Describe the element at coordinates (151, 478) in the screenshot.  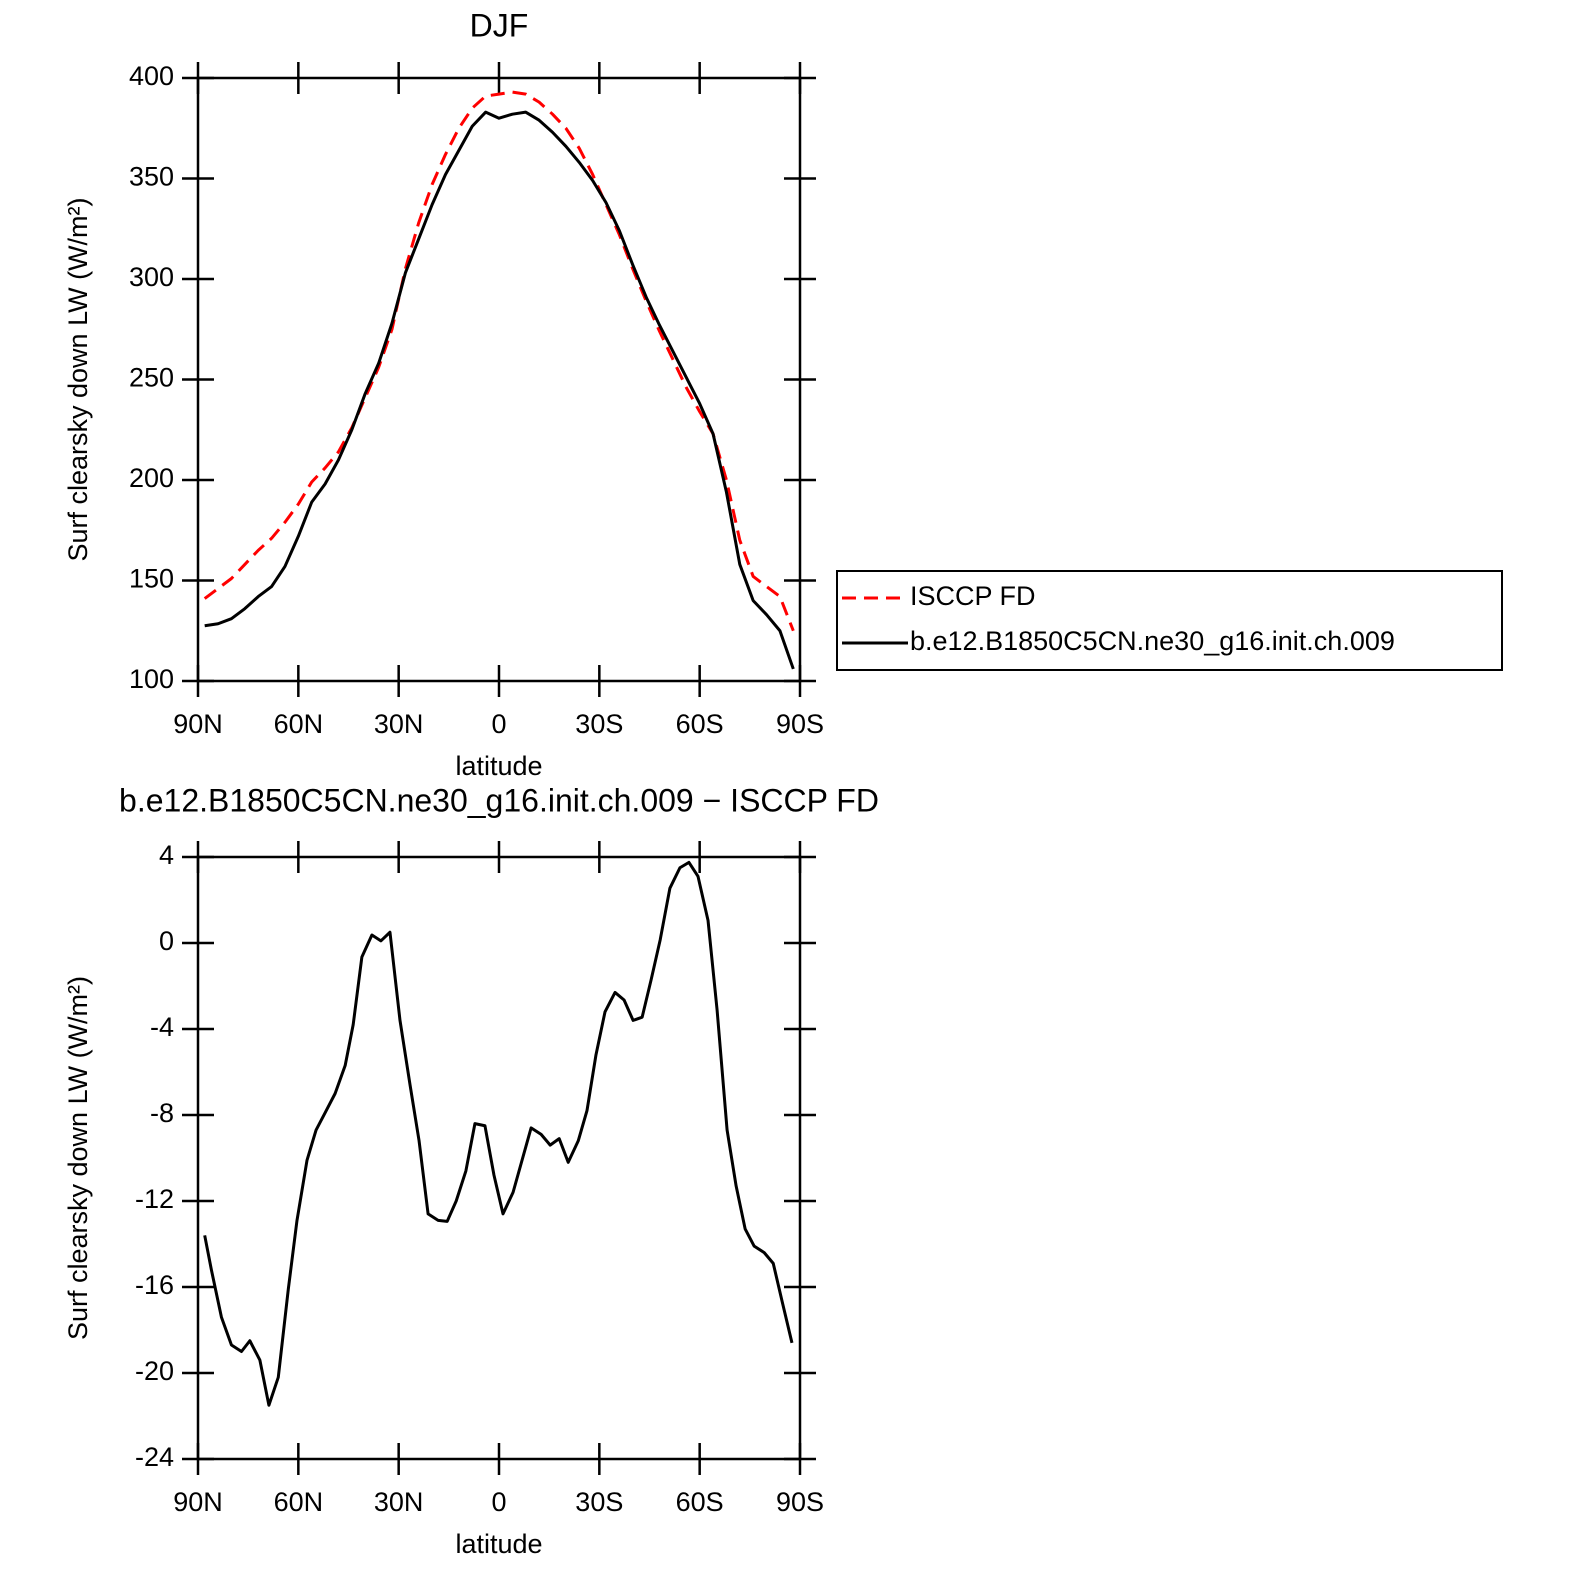
I see `y-tick-label: 200` at that location.